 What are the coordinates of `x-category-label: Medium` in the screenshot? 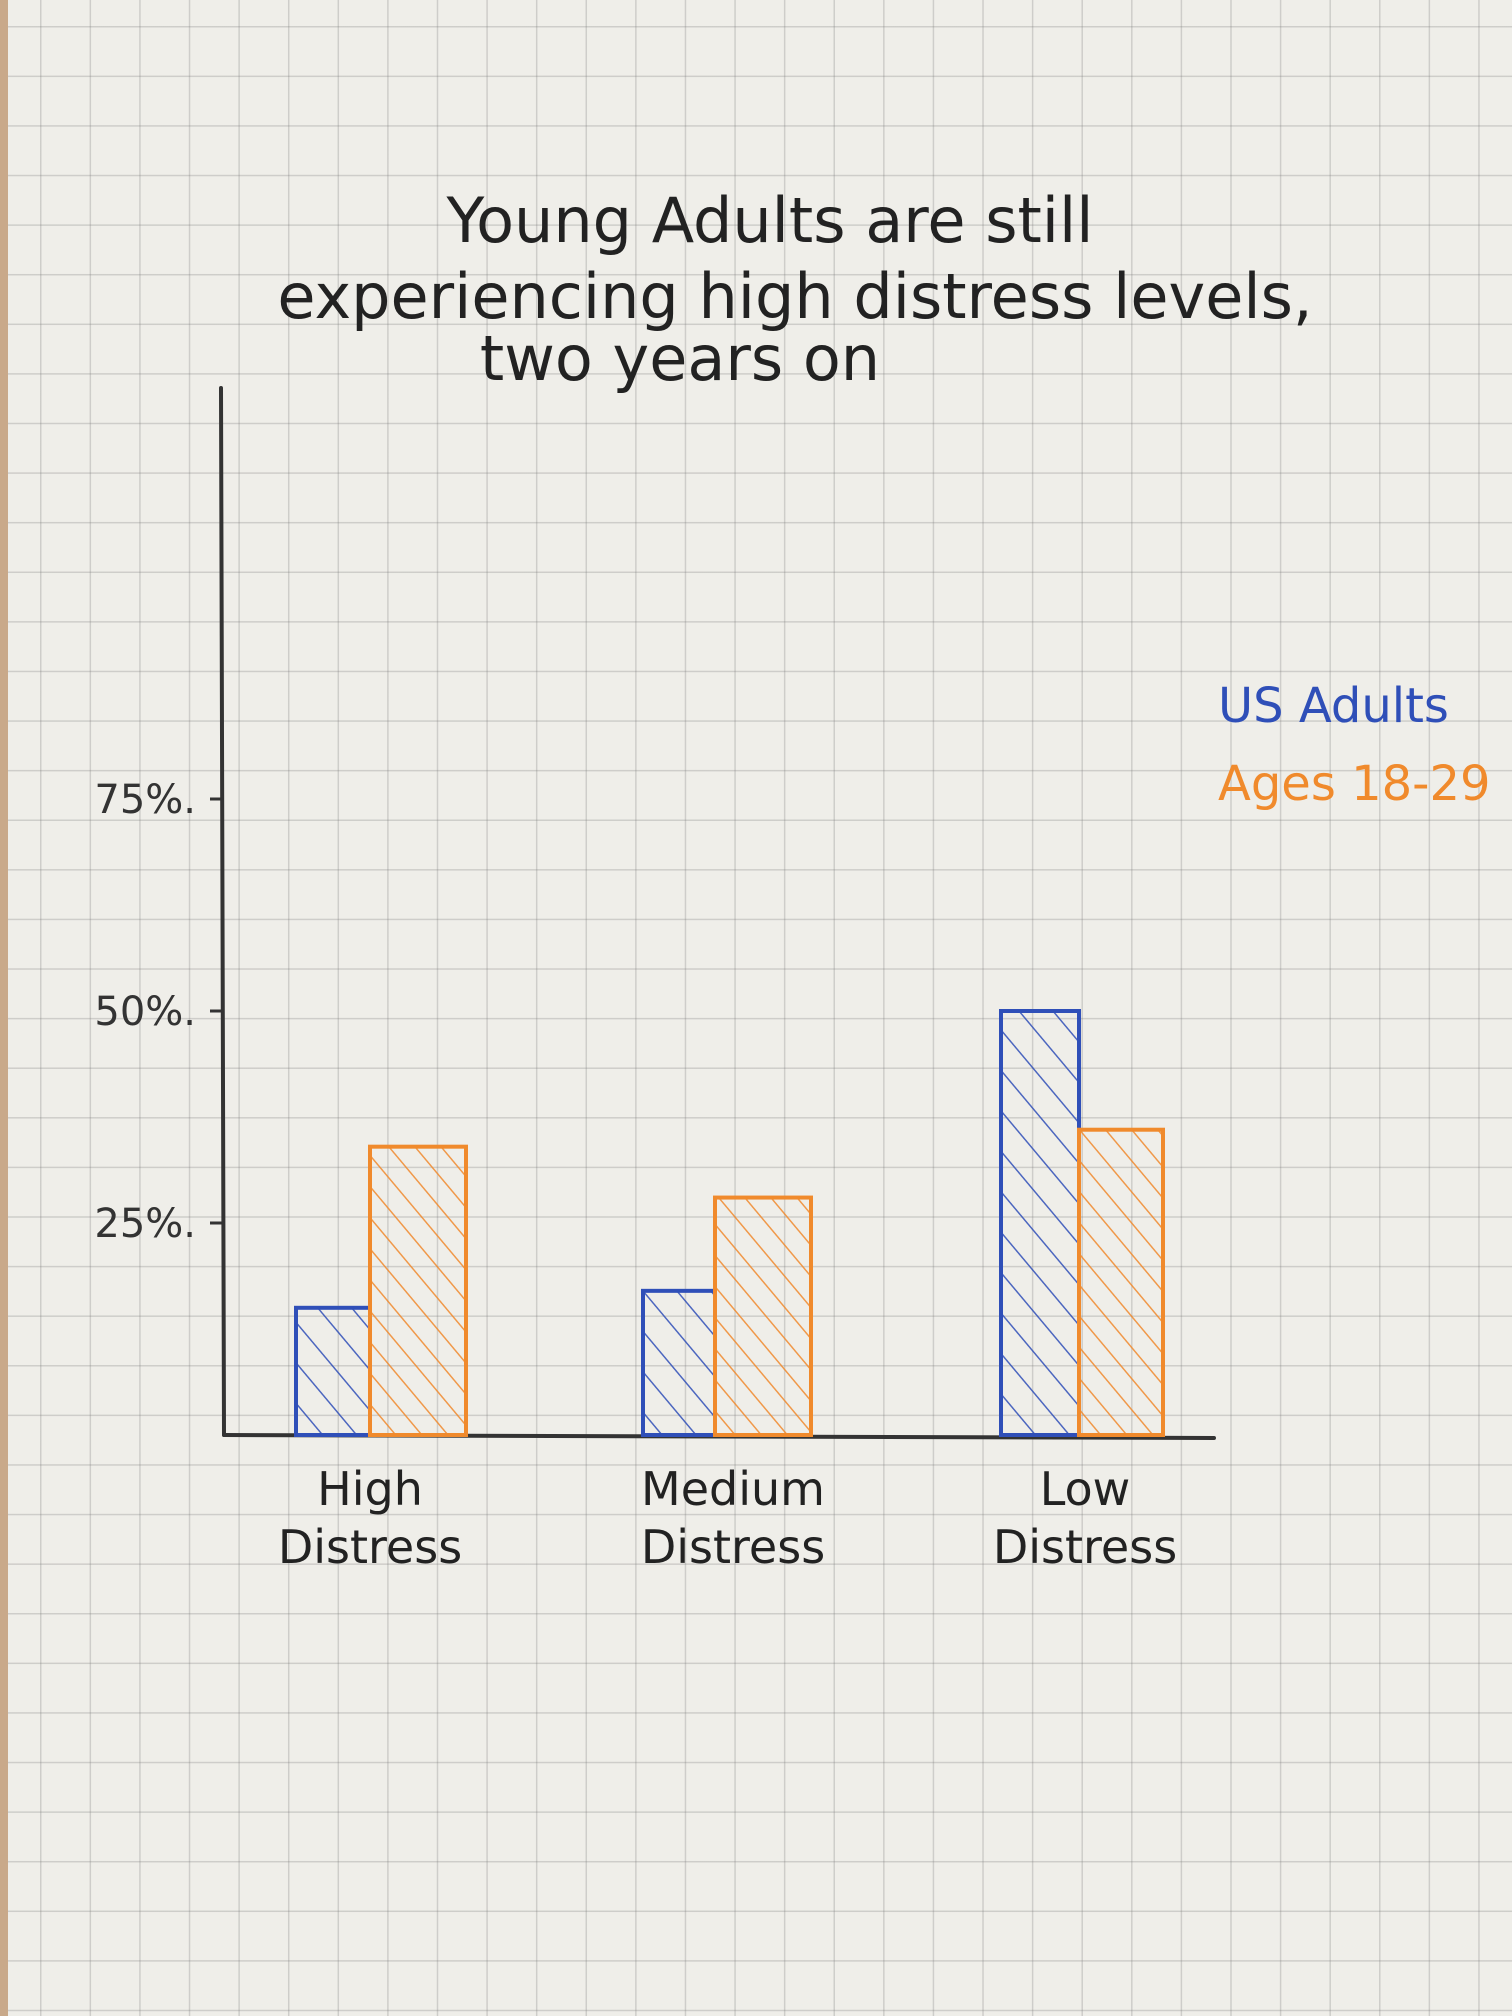 It's located at (733, 1489).